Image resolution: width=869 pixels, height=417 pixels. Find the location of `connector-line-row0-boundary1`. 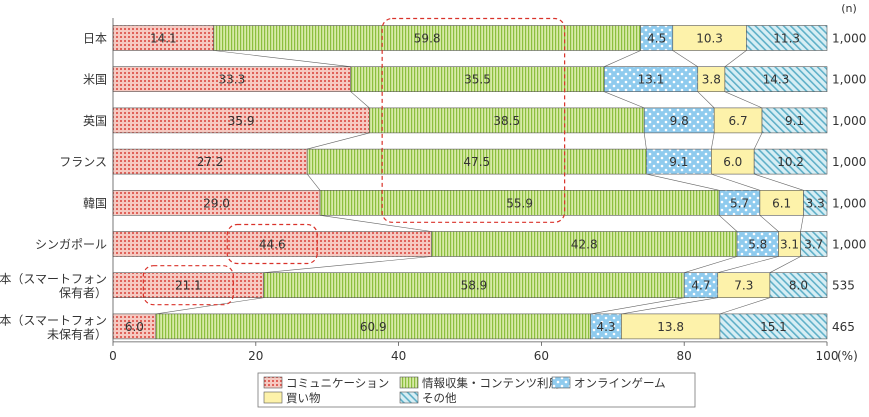

connector-line-row0-boundary1 is located at coordinates (282, 58).